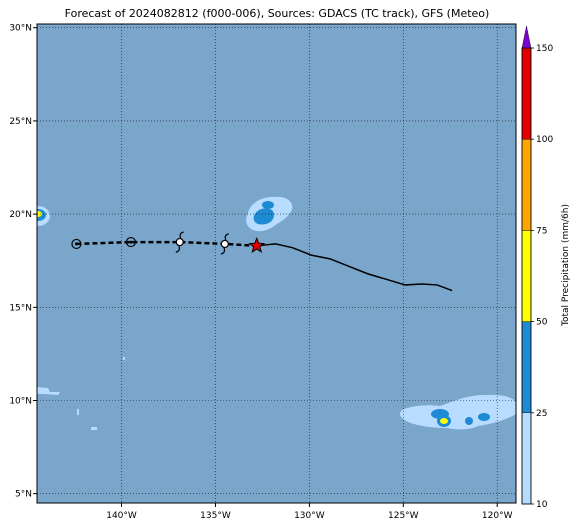  Describe the element at coordinates (43, 216) in the screenshot. I see `precip-patch-west` at that location.